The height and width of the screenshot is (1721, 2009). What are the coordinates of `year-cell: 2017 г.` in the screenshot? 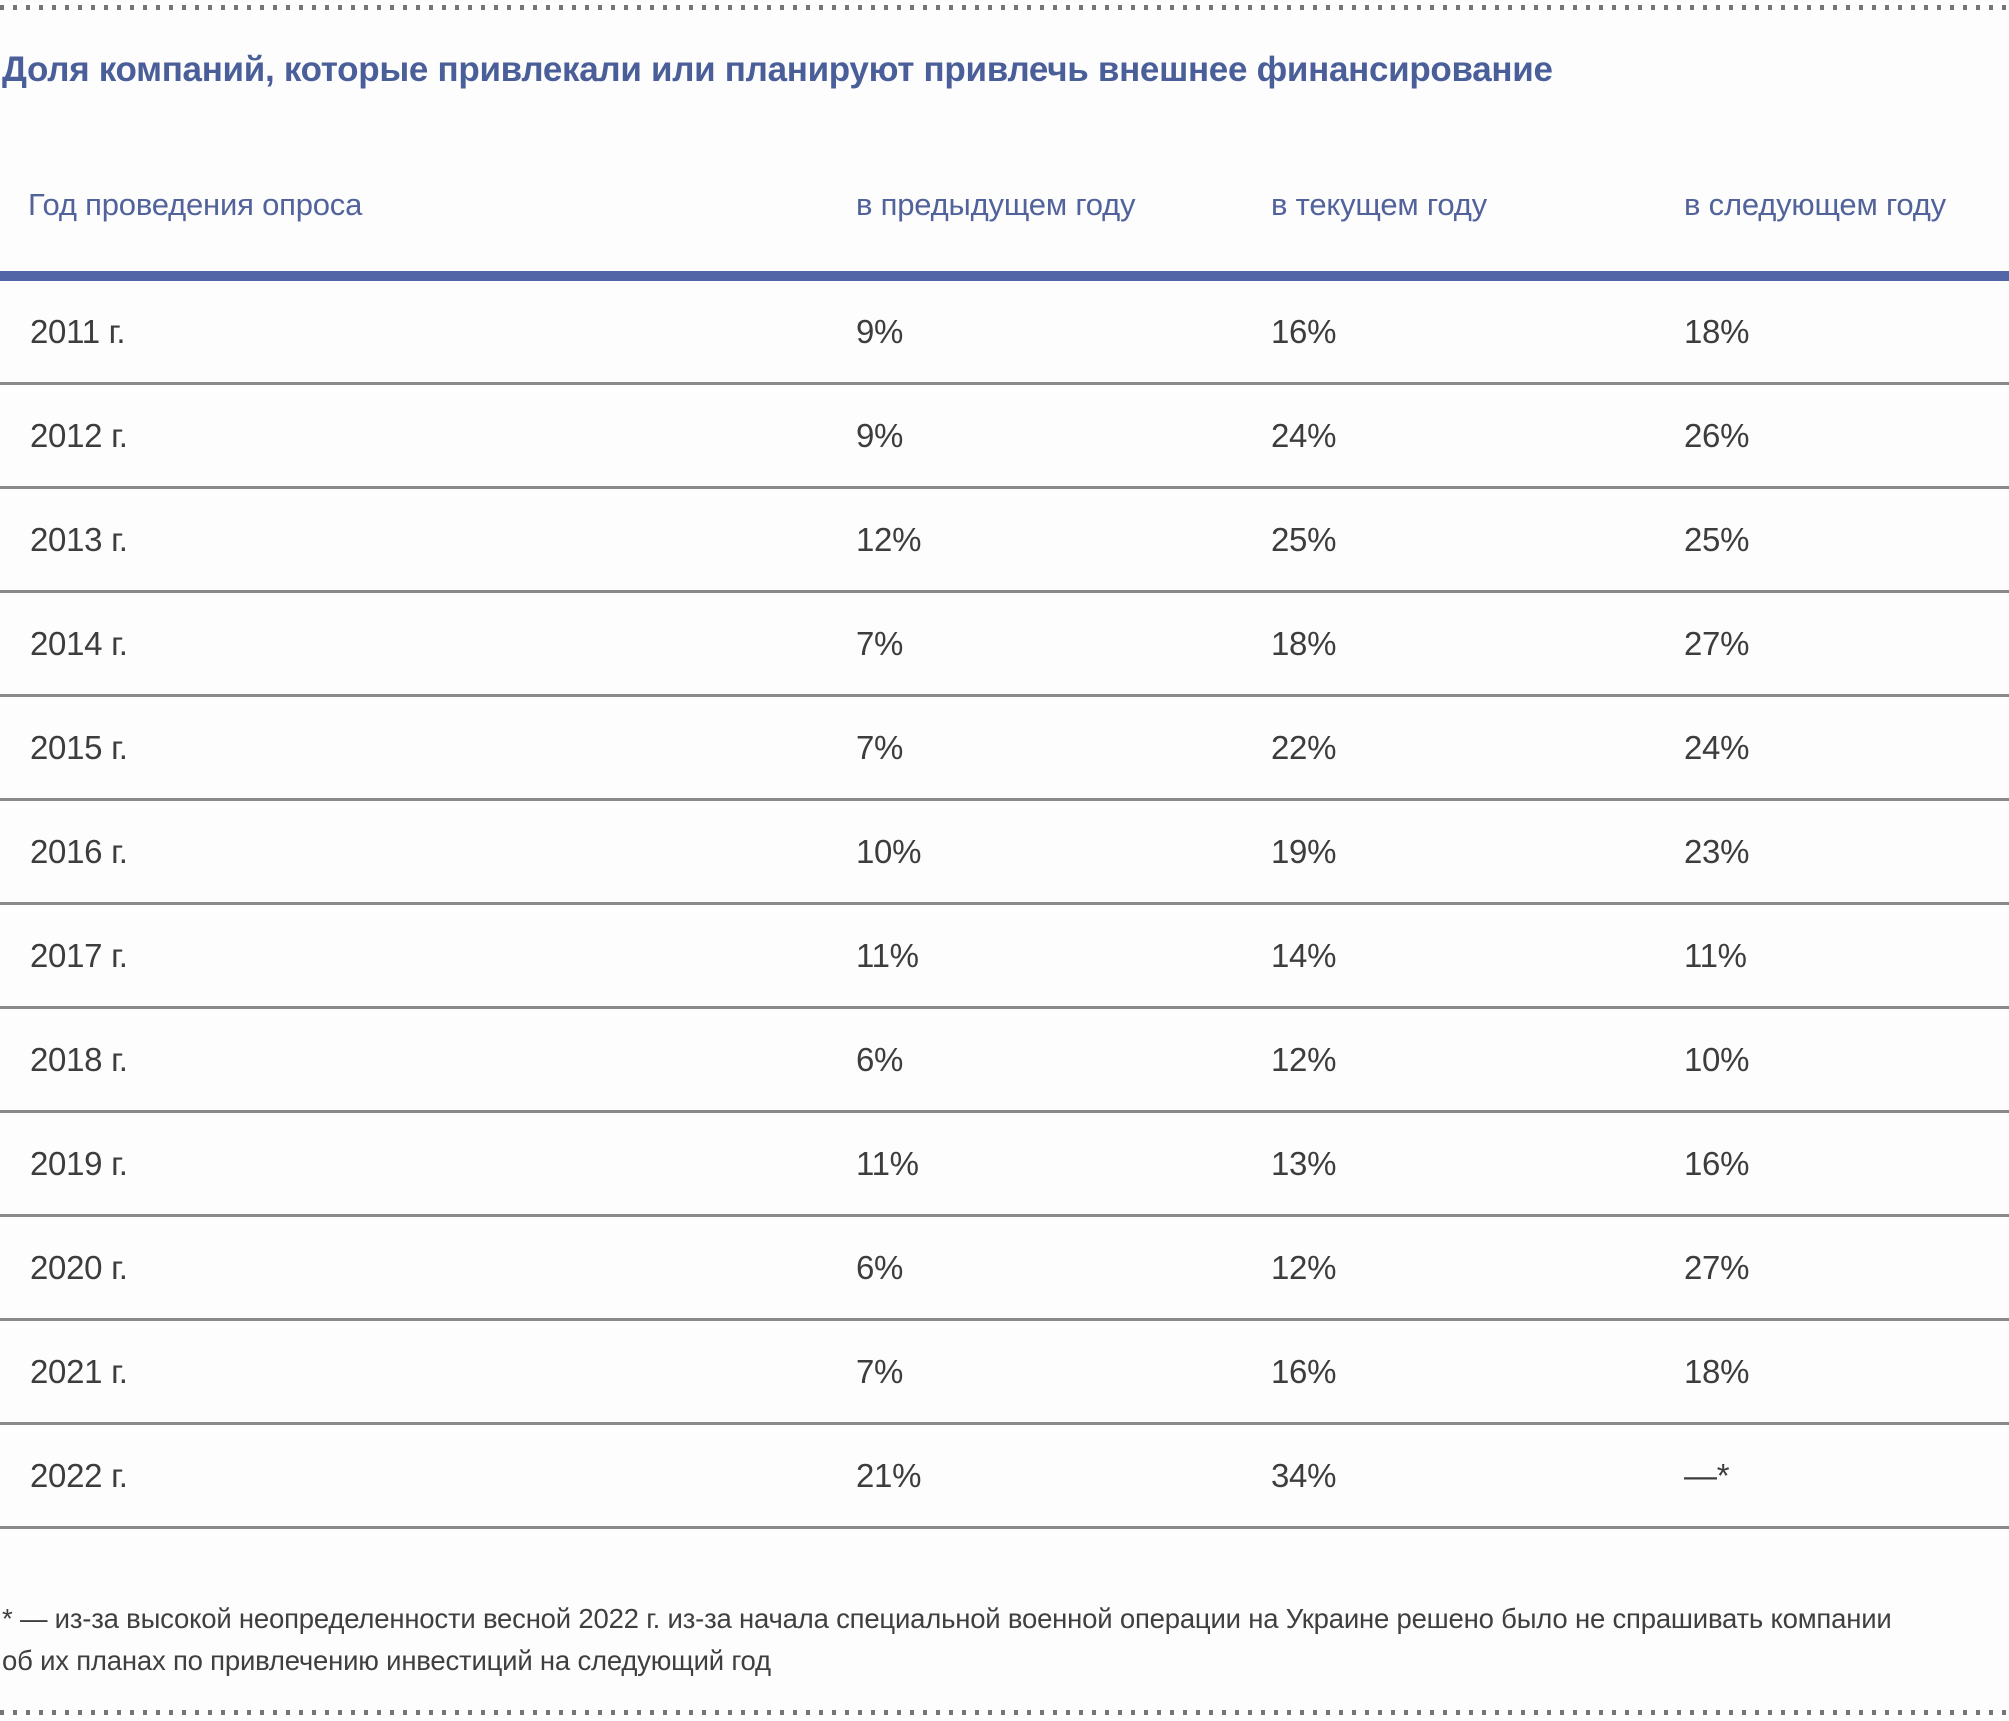 It's located at (79, 955).